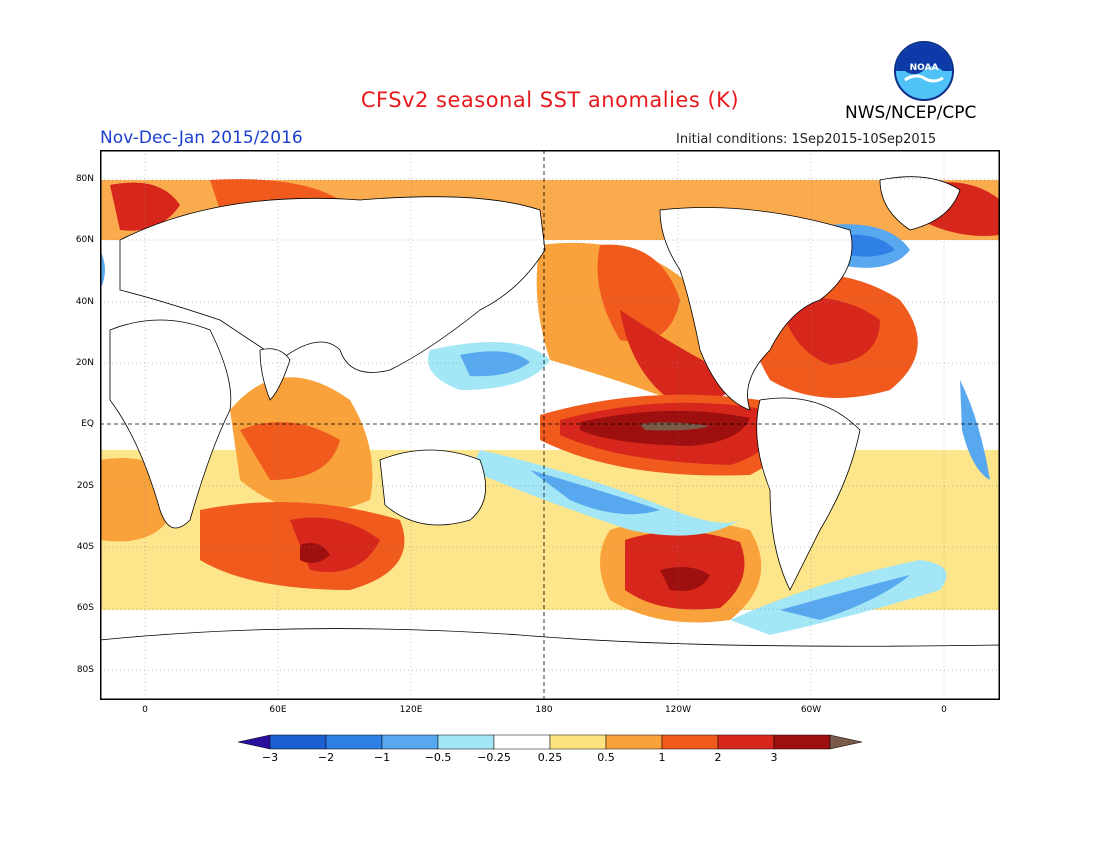  Describe the element at coordinates (254, 742) in the screenshot. I see `colorbar-arrow-low` at that location.